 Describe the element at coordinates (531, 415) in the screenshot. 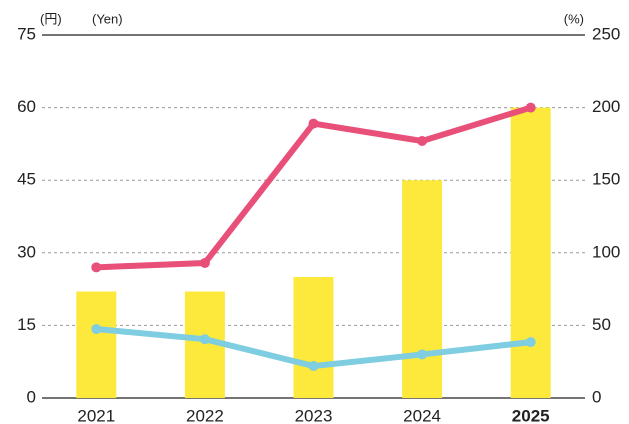

I see `x-tick-label: 2025` at that location.